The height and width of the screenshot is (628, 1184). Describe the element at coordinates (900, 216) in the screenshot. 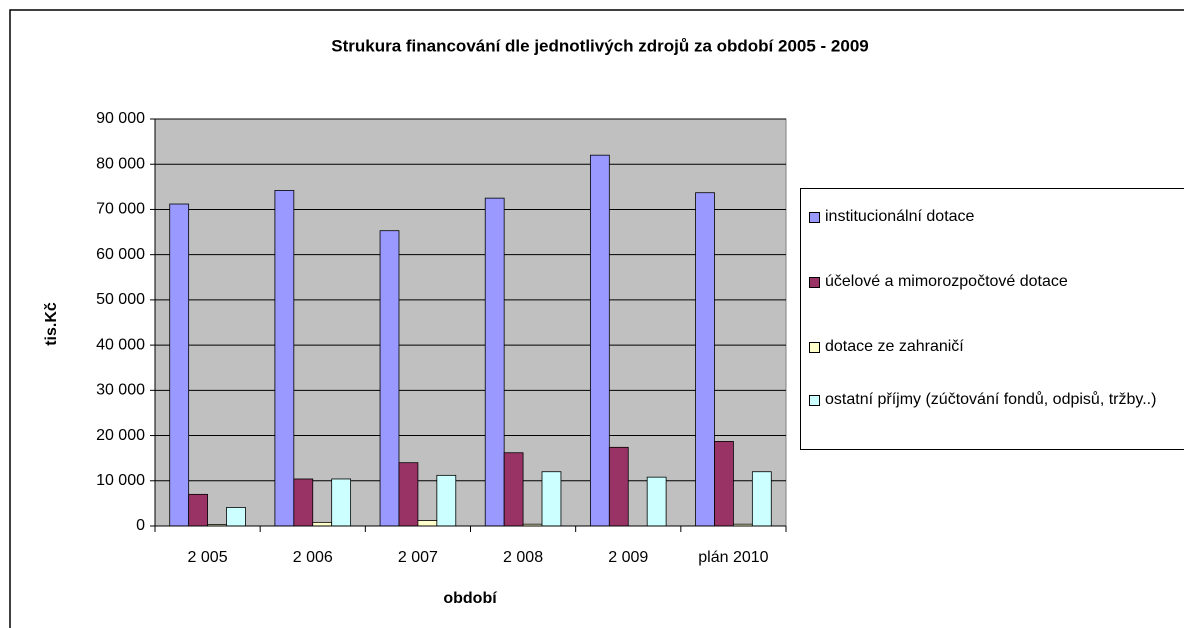

I see `legend-label: institucionální dotace` at that location.